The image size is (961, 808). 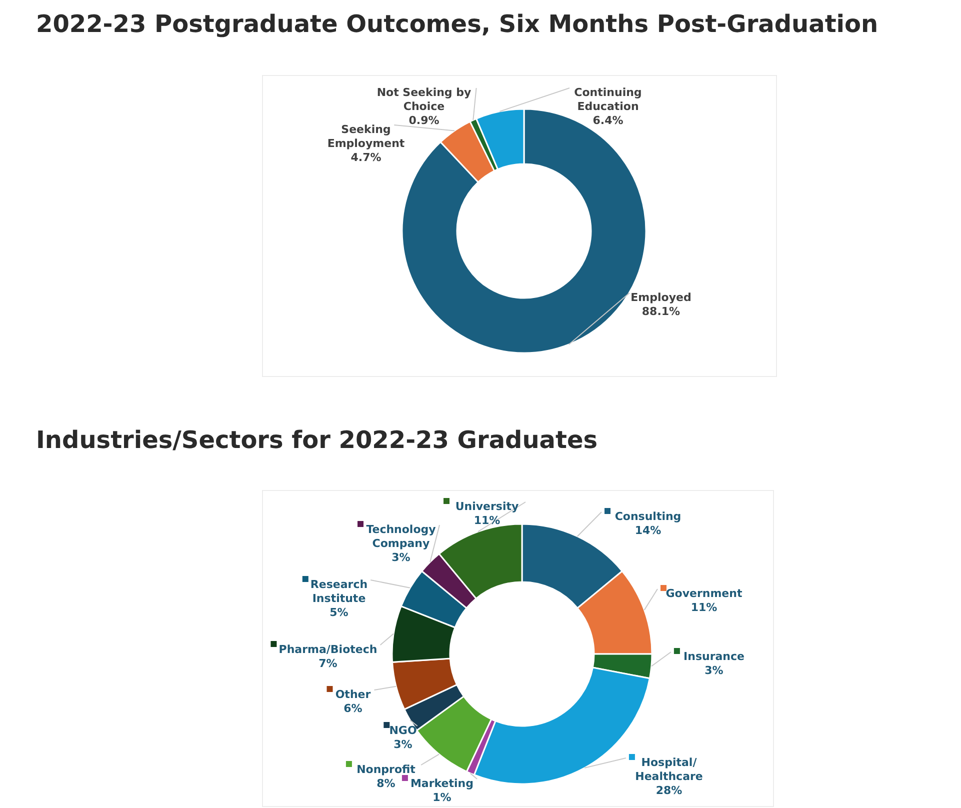 I want to click on legend-label: Nonprofit, so click(x=386, y=769).